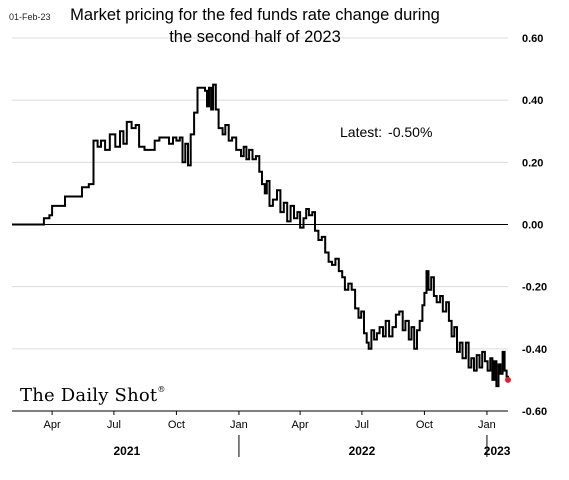 This screenshot has height=480, width=569. I want to click on latest-annotation-value: -0.50%, so click(410, 132).